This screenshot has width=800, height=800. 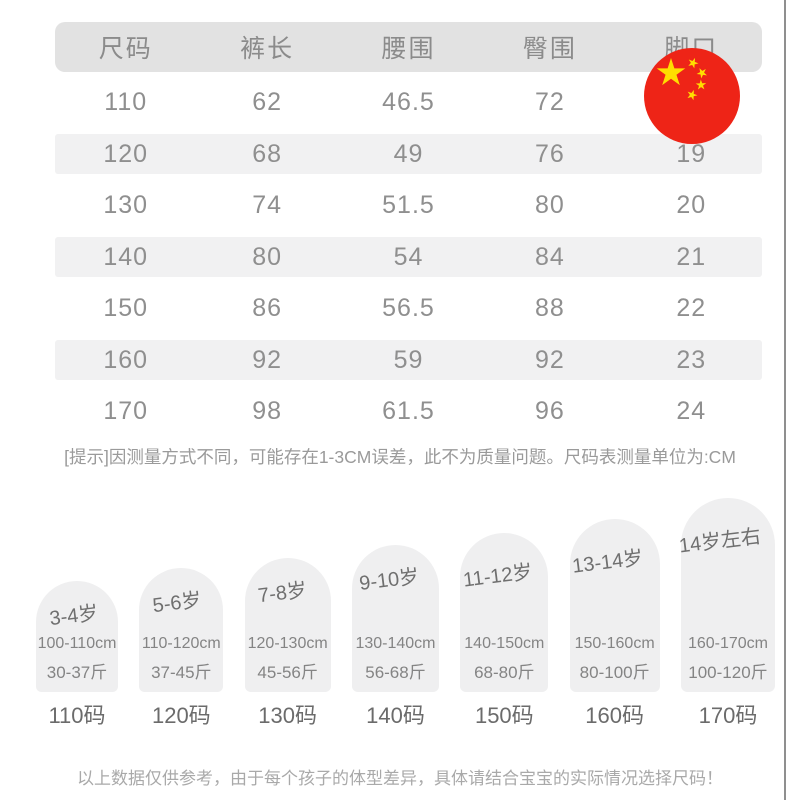 I want to click on size-stats: 160-170cm 100-120斤, so click(x=728, y=659).